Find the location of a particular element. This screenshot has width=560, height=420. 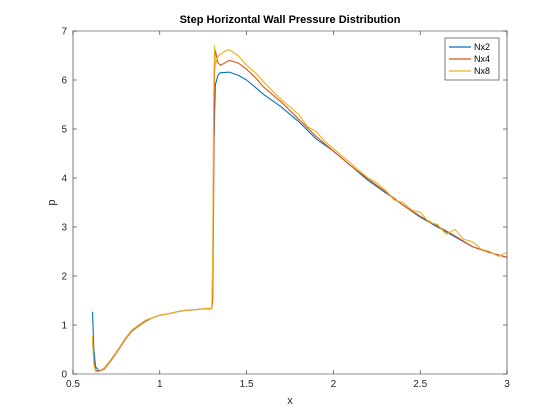

x-tick-label: 0.5 is located at coordinates (73, 384).